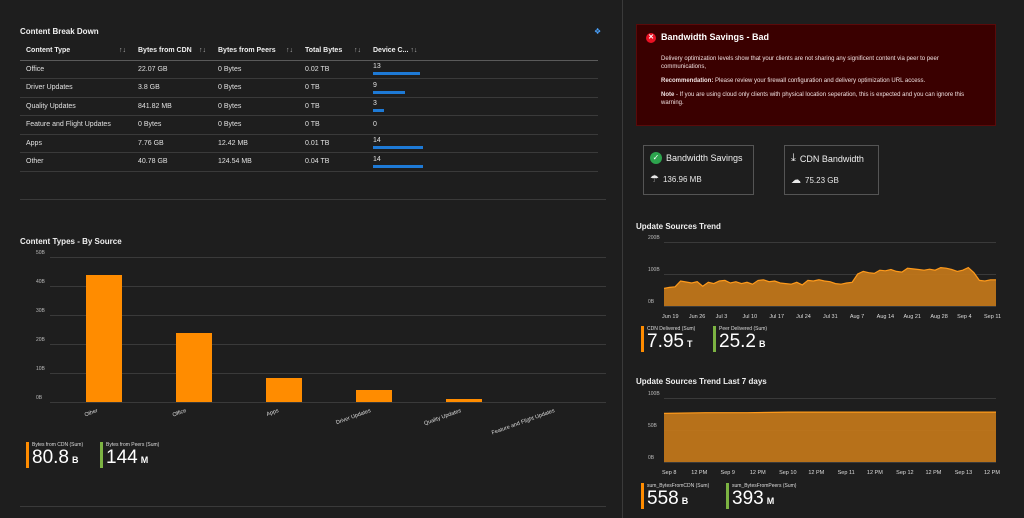 The width and height of the screenshot is (1024, 518). I want to click on savings-title: Bandwidth Savings, so click(704, 158).